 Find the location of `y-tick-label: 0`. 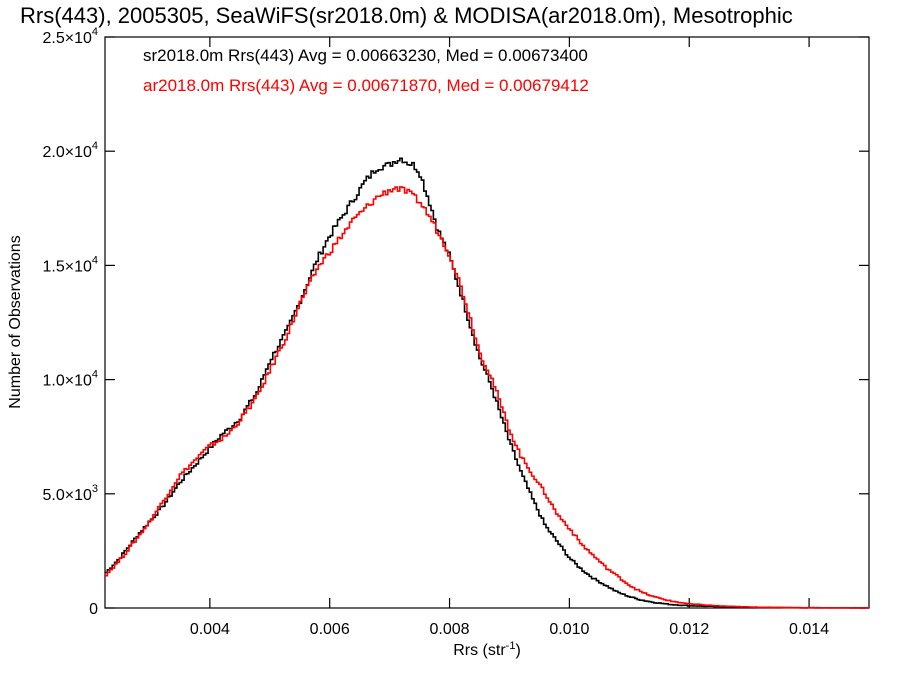

y-tick-label: 0 is located at coordinates (93, 609).